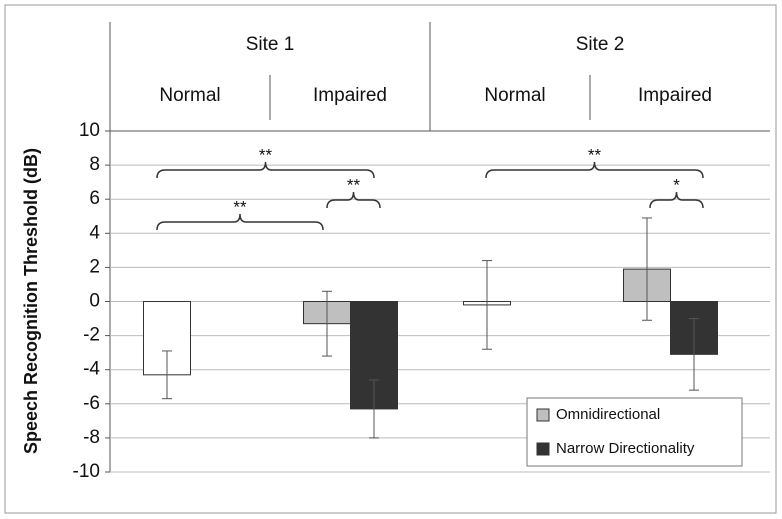 The height and width of the screenshot is (519, 782). I want to click on y-tick-label: -2, so click(91, 335).